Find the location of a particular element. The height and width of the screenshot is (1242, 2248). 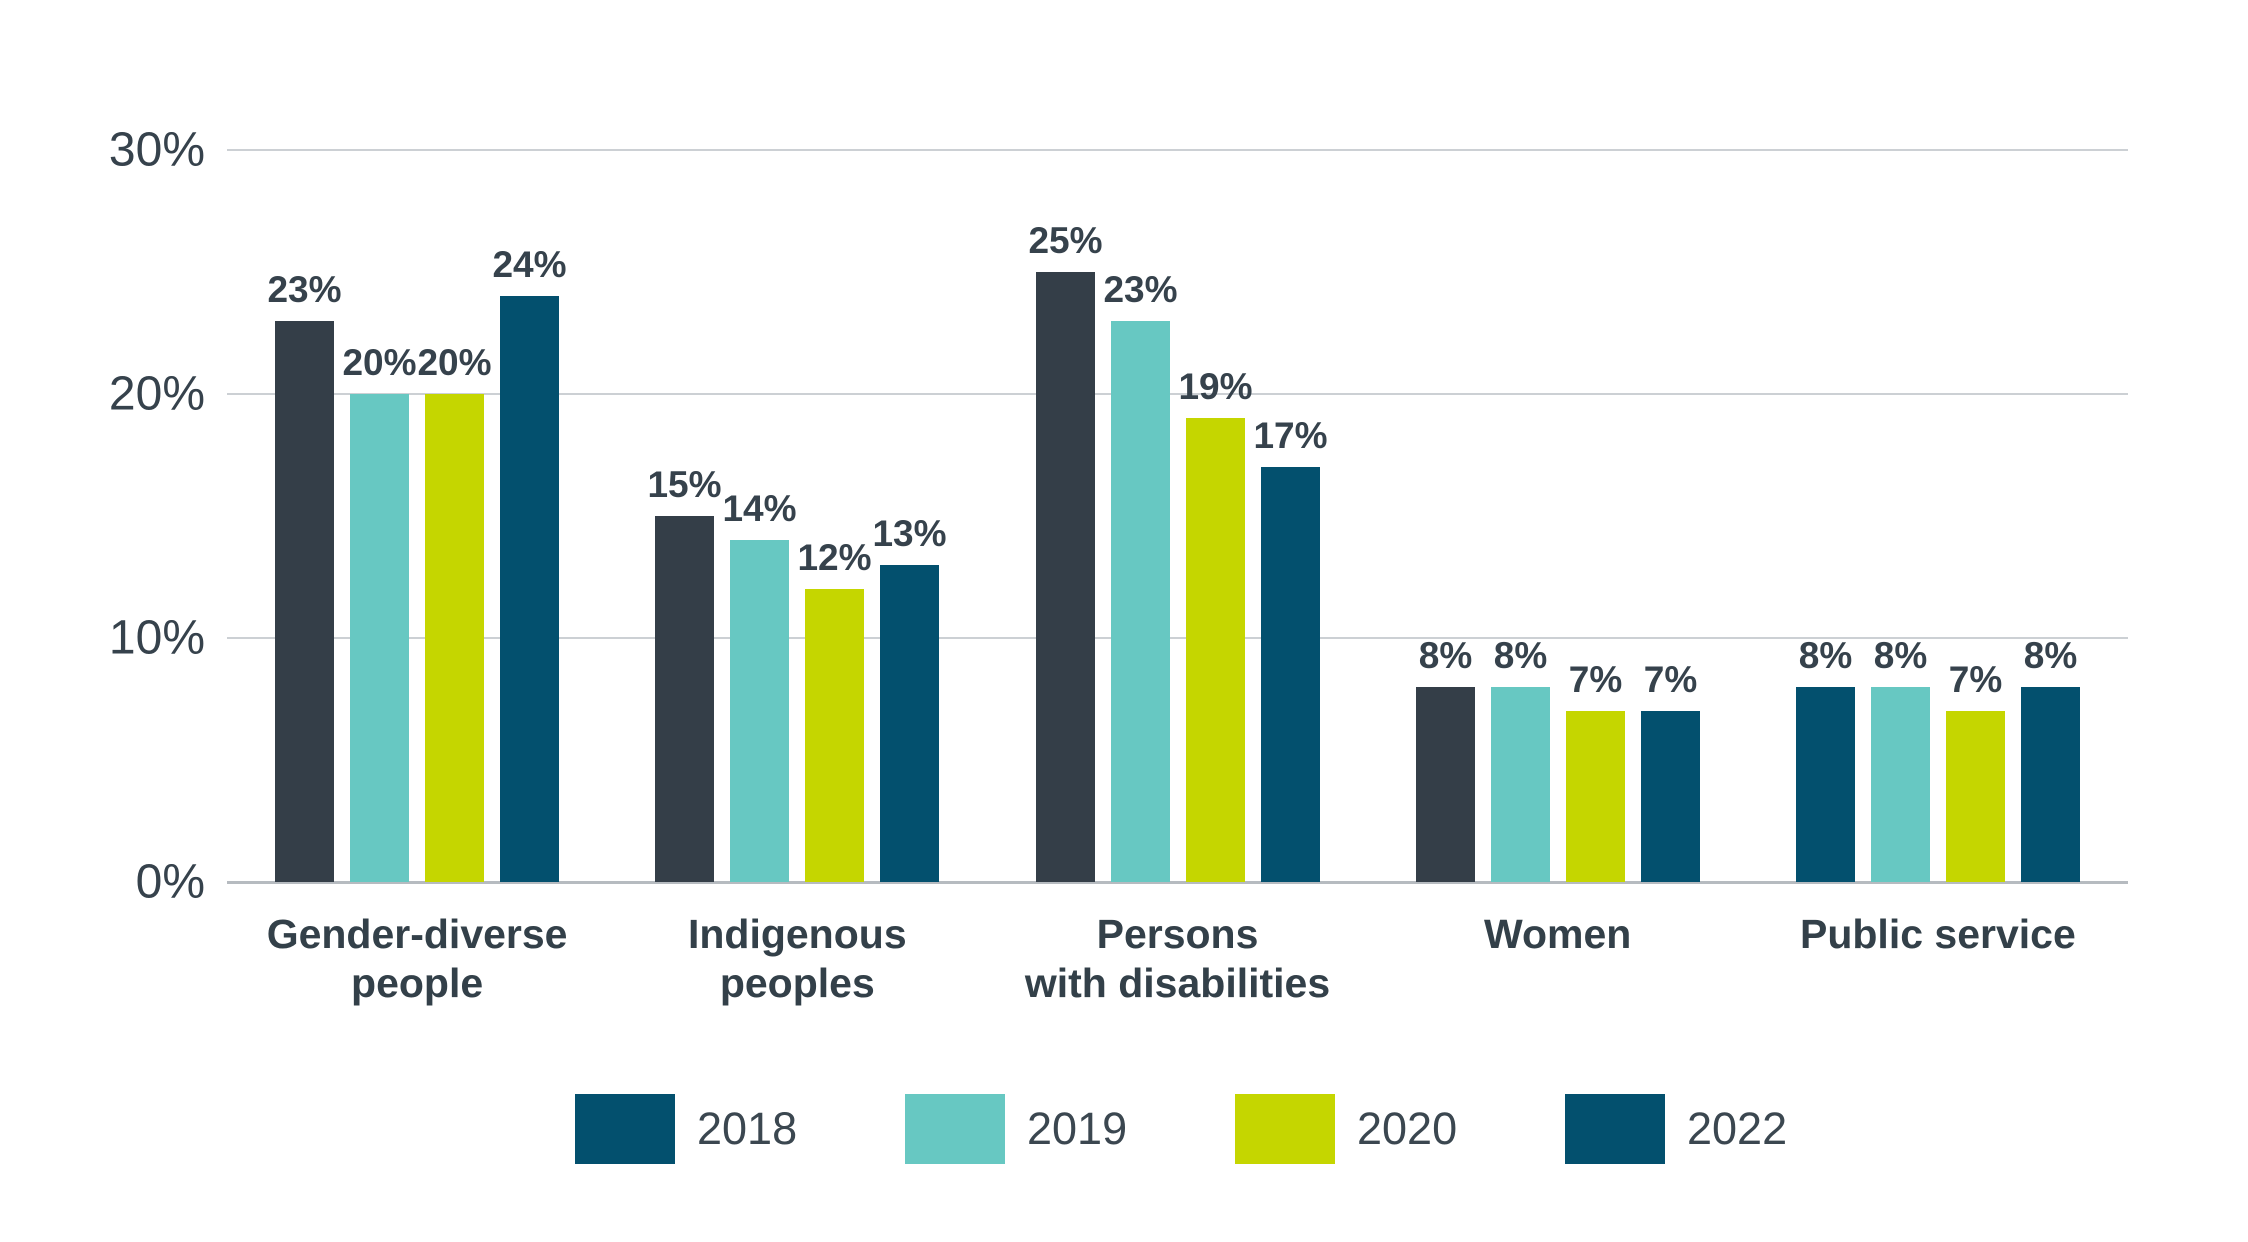

x-axis-category-label: Indigenous peoples is located at coordinates (797, 959).